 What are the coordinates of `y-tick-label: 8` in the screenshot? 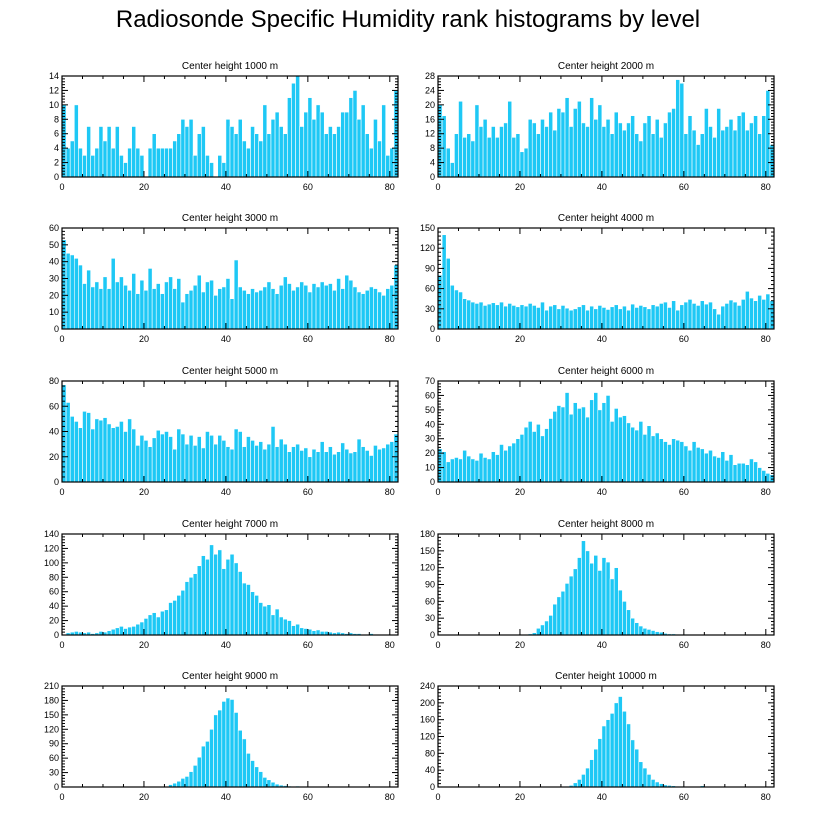 It's located at (432, 148).